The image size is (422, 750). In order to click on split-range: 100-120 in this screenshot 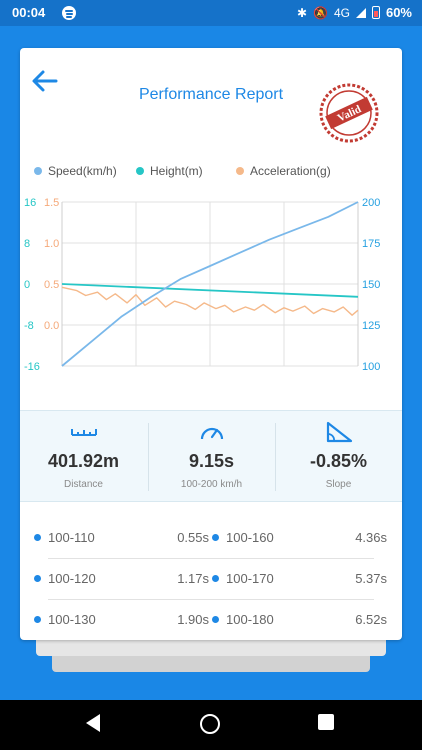, I will do `click(72, 578)`.